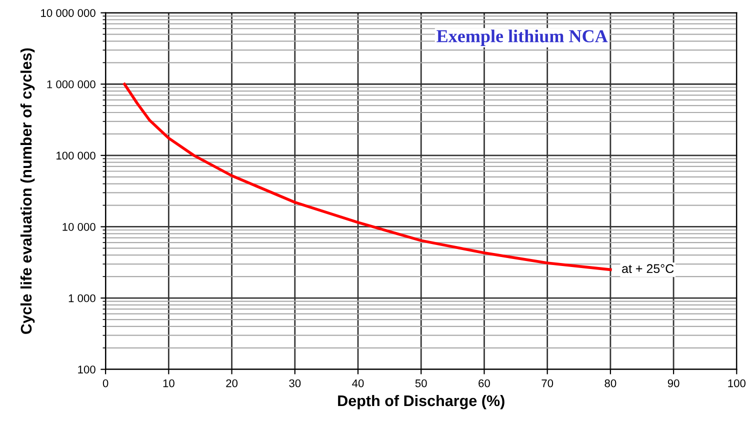 This screenshot has width=754, height=427. I want to click on x-tick-label: 100, so click(737, 383).